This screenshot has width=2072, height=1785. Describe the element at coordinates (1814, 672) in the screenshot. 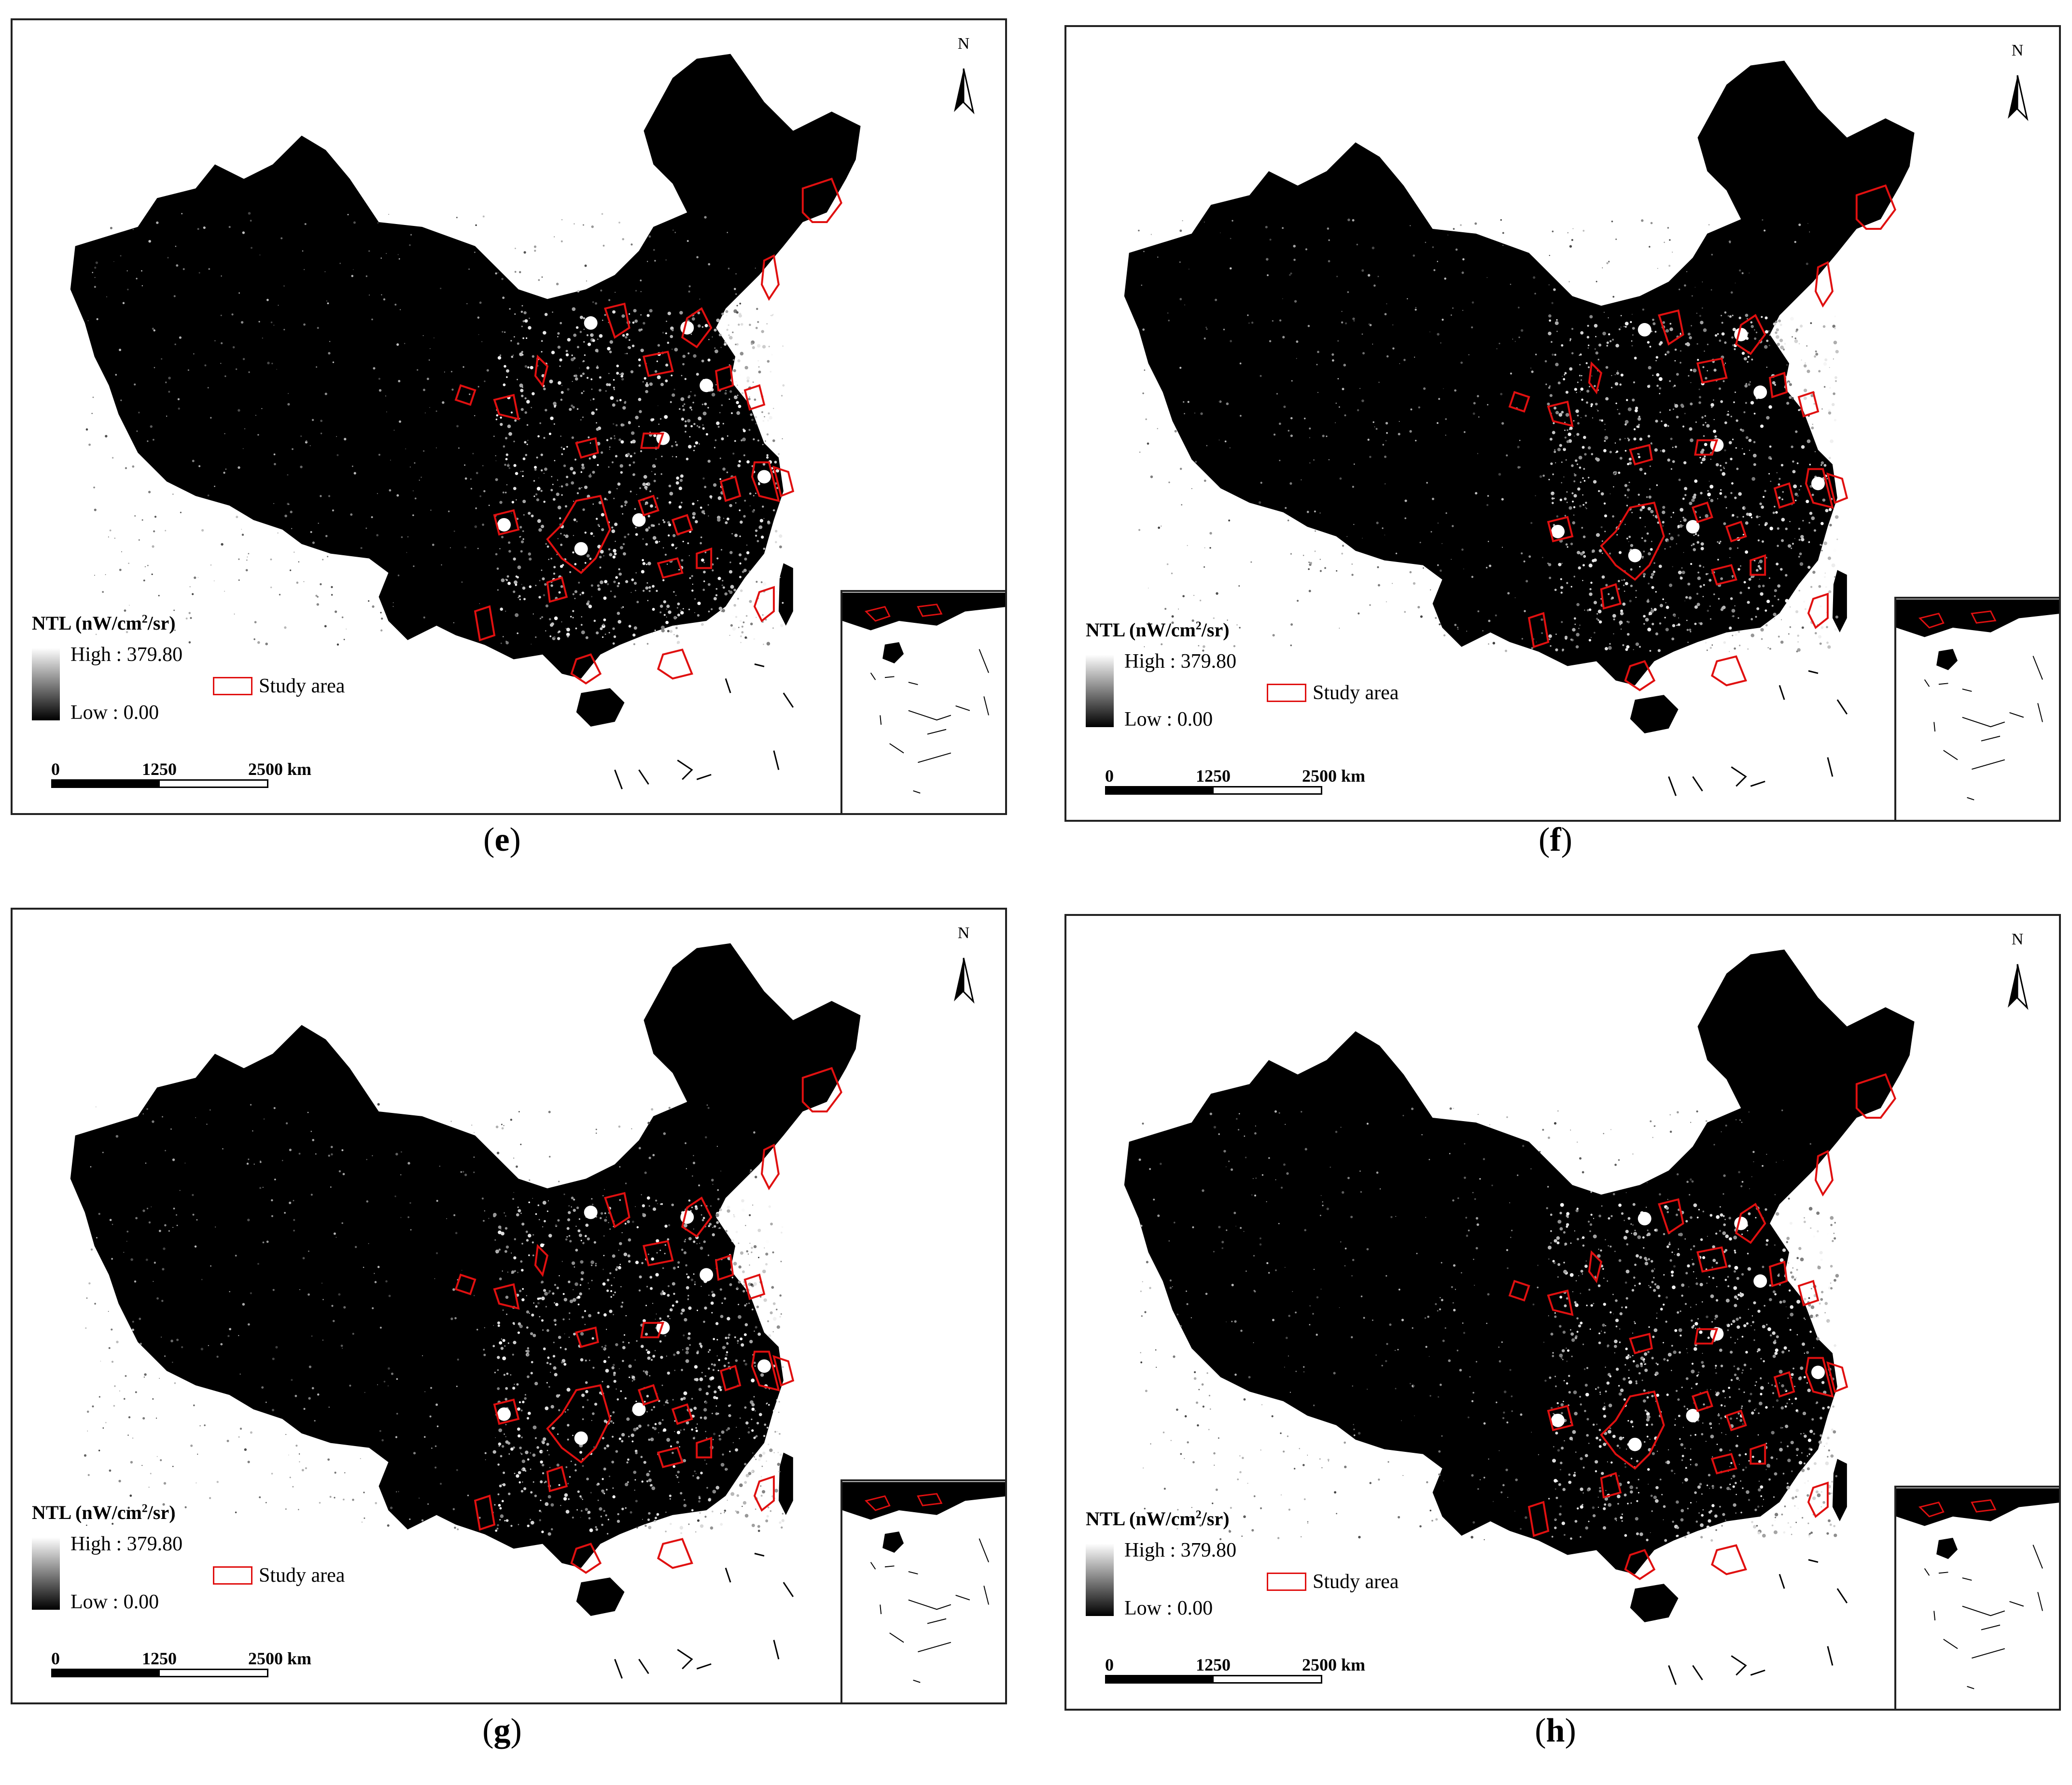

I see `island-mark` at that location.